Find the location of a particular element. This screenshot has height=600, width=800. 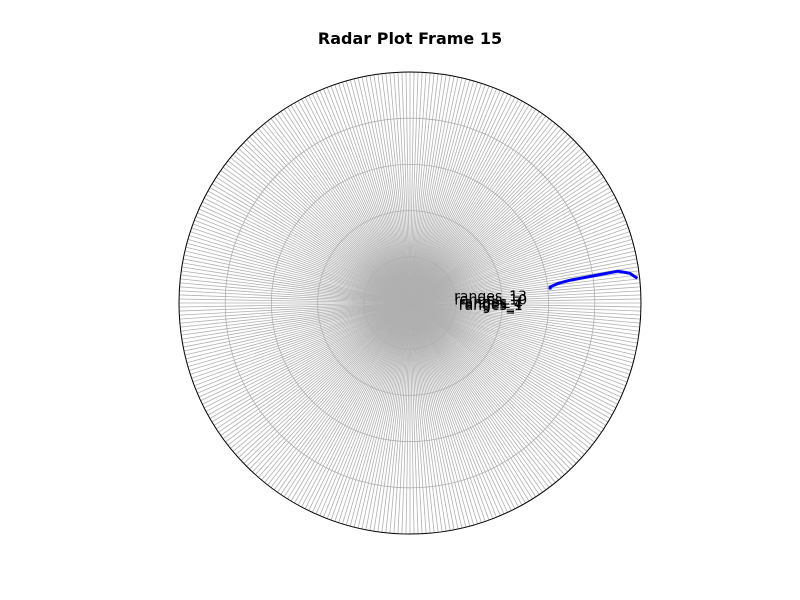

series-line is located at coordinates (593, 279).